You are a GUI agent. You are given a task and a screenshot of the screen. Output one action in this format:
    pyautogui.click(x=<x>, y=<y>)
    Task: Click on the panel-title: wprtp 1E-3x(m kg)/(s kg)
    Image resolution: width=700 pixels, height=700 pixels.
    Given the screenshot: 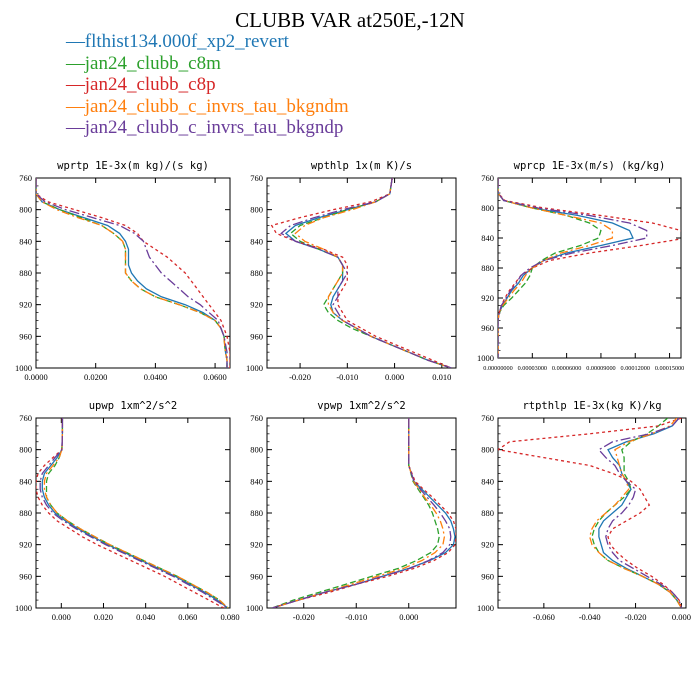 What is the action you would take?
    pyautogui.click(x=133, y=166)
    